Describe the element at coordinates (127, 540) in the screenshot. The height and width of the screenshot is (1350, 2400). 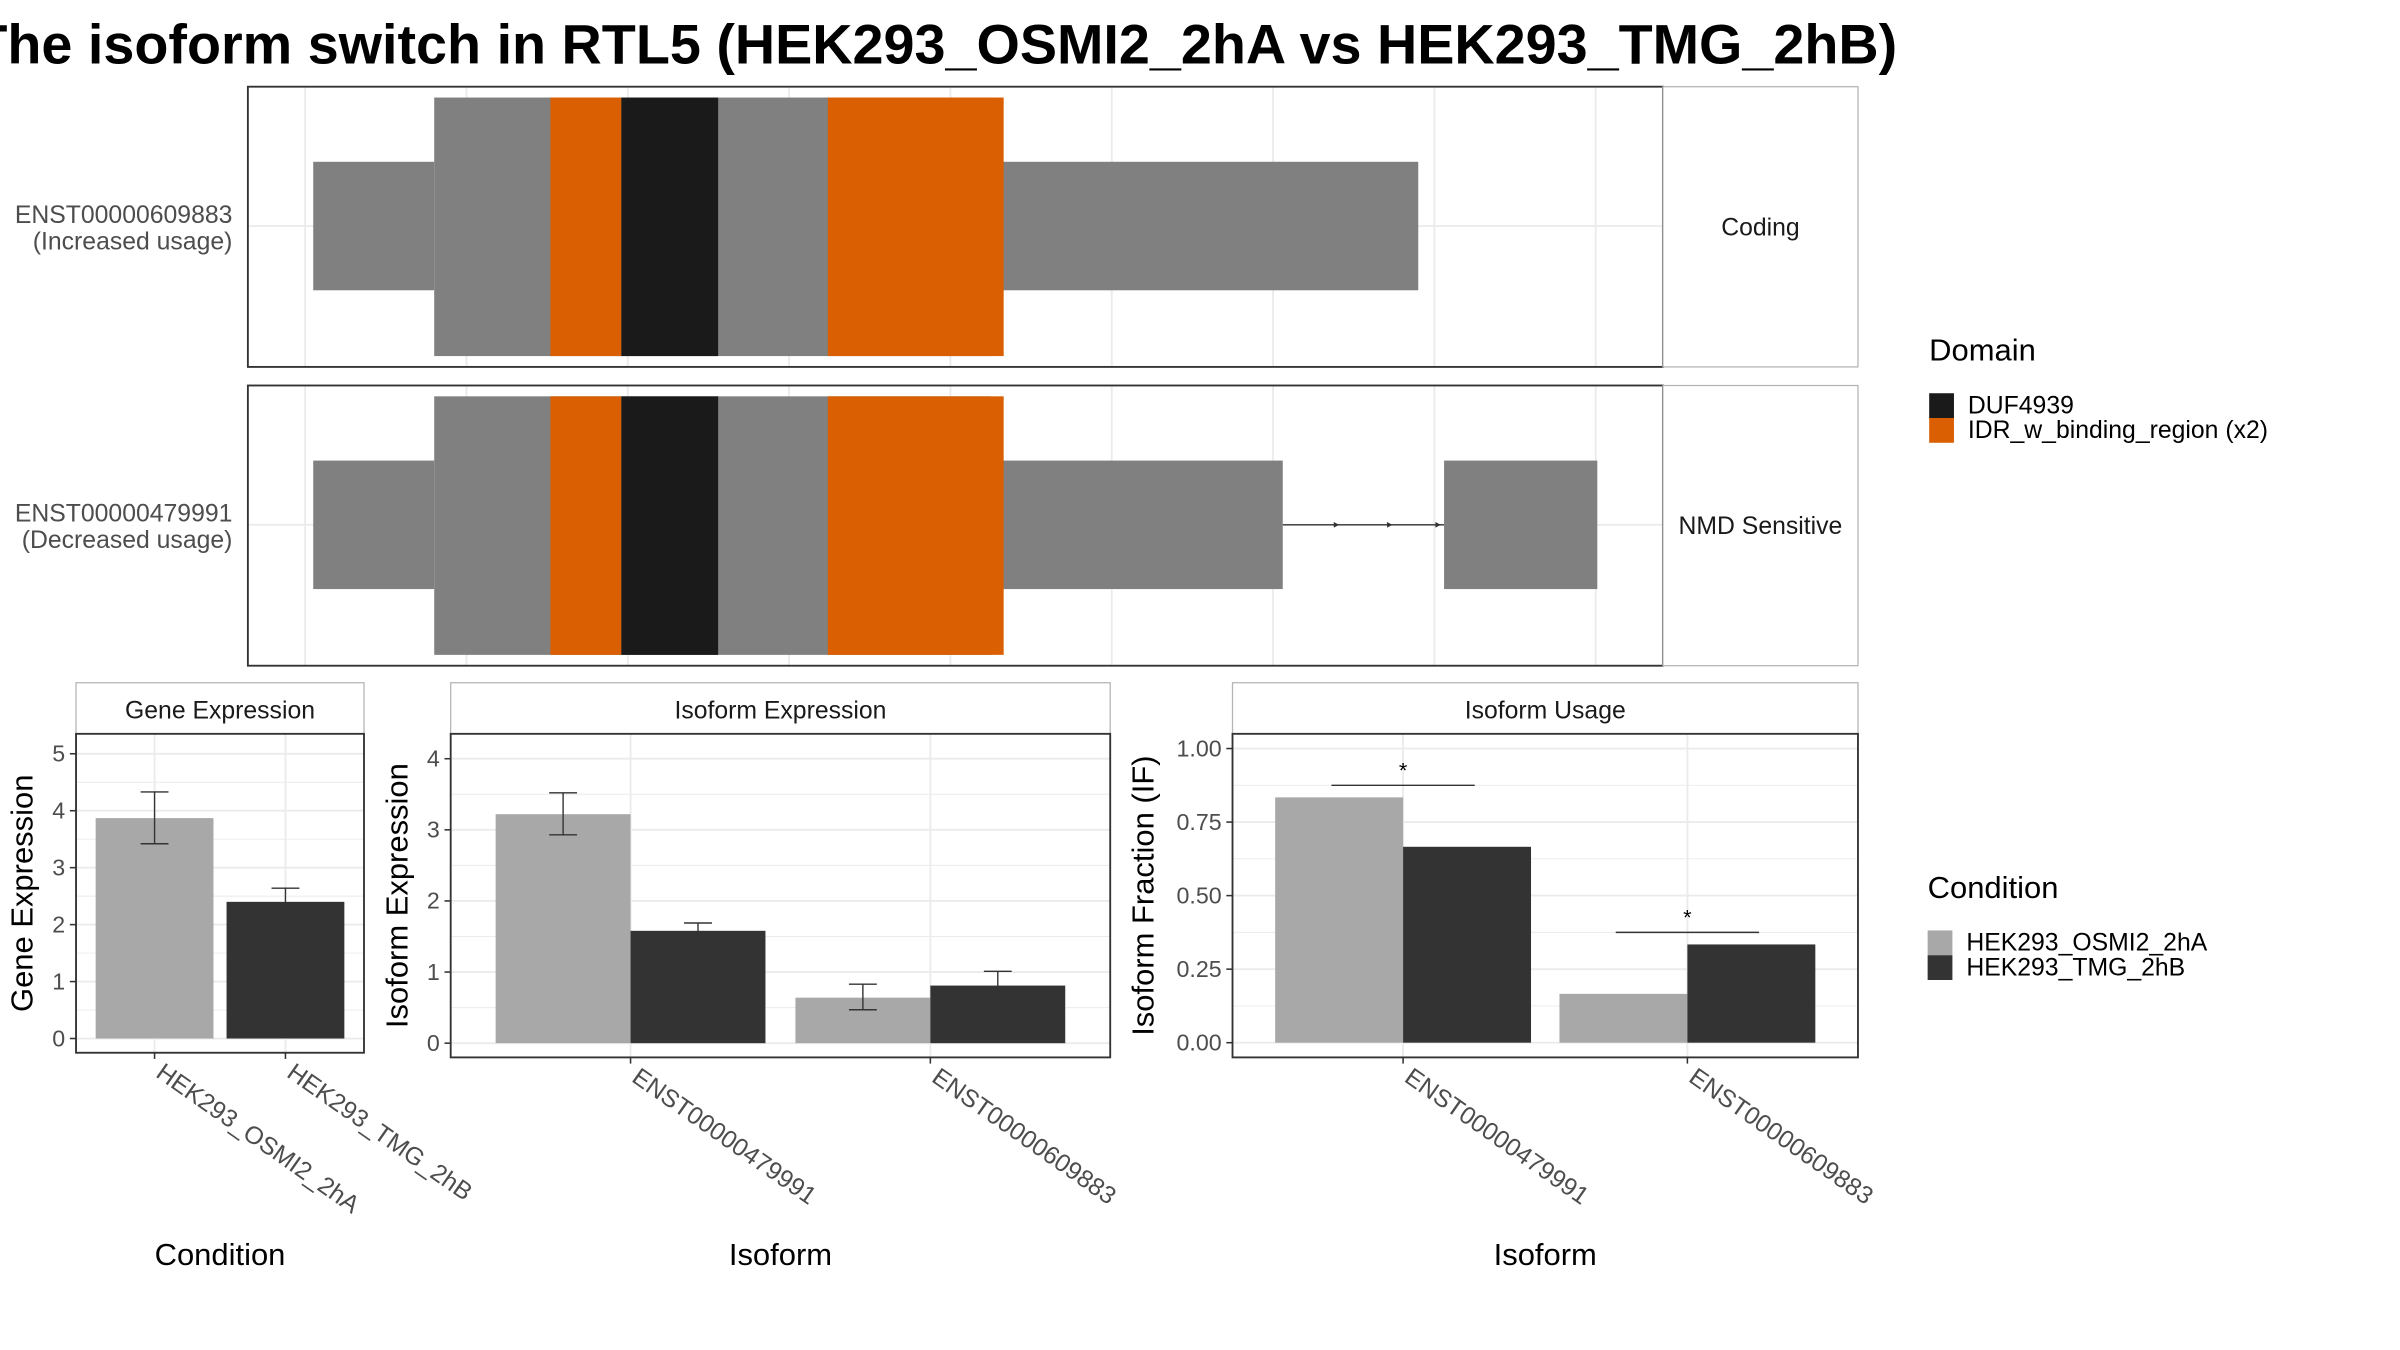
I see `transcript-usage-label: (Decreased usage)` at that location.